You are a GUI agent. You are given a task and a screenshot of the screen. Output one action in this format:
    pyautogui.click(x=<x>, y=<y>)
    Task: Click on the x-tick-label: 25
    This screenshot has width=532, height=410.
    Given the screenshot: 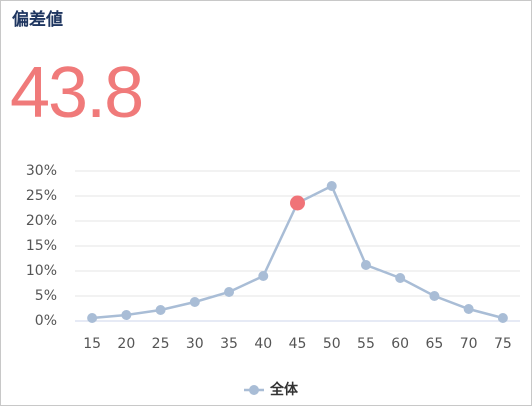 What is the action you would take?
    pyautogui.click(x=161, y=344)
    